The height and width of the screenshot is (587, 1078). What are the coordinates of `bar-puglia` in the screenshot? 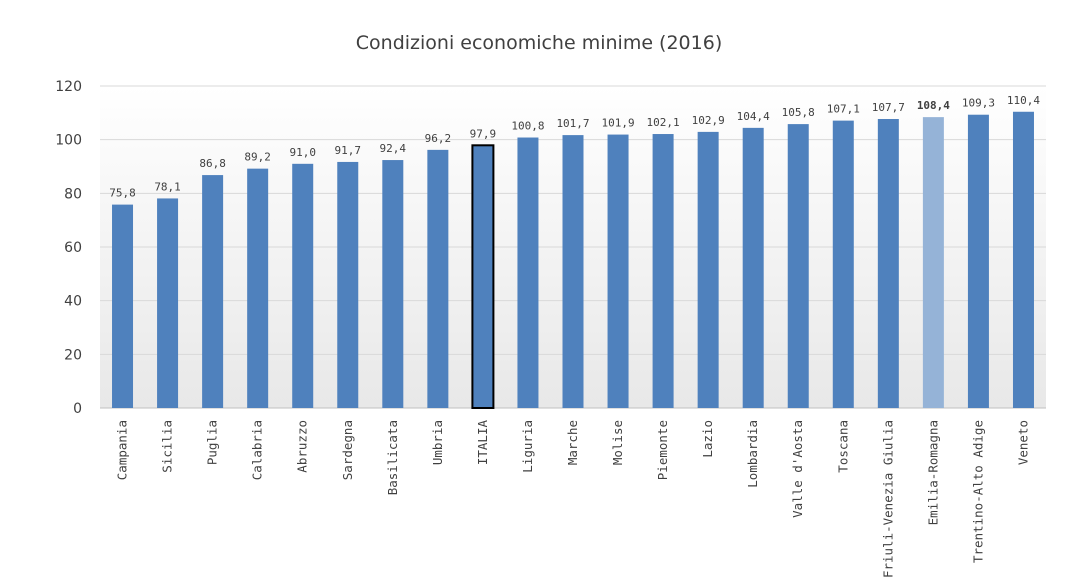 It's located at (213, 291).